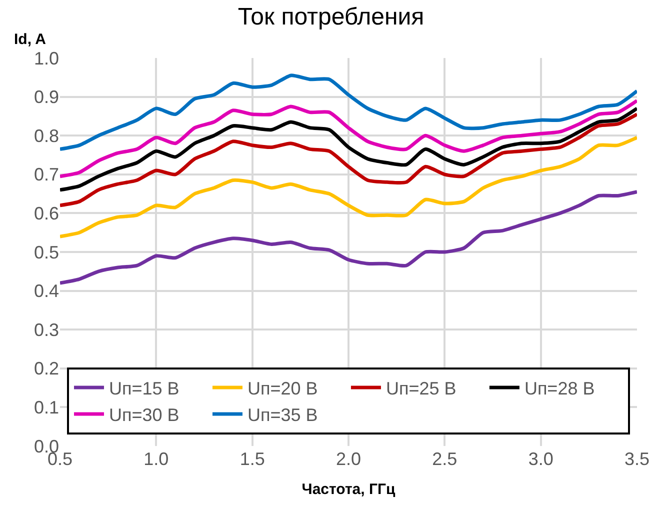  What do you see at coordinates (349, 459) in the screenshot?
I see `x-tick-label: 2.0` at bounding box center [349, 459].